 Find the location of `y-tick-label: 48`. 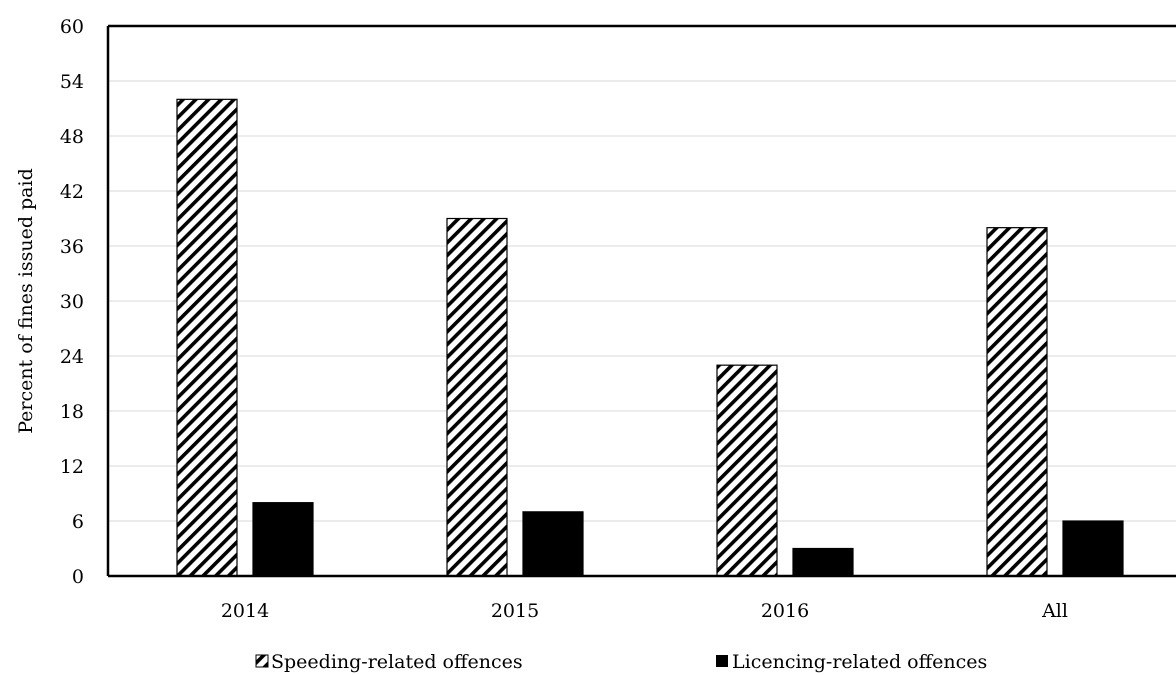

y-tick-label: 48 is located at coordinates (72, 137).